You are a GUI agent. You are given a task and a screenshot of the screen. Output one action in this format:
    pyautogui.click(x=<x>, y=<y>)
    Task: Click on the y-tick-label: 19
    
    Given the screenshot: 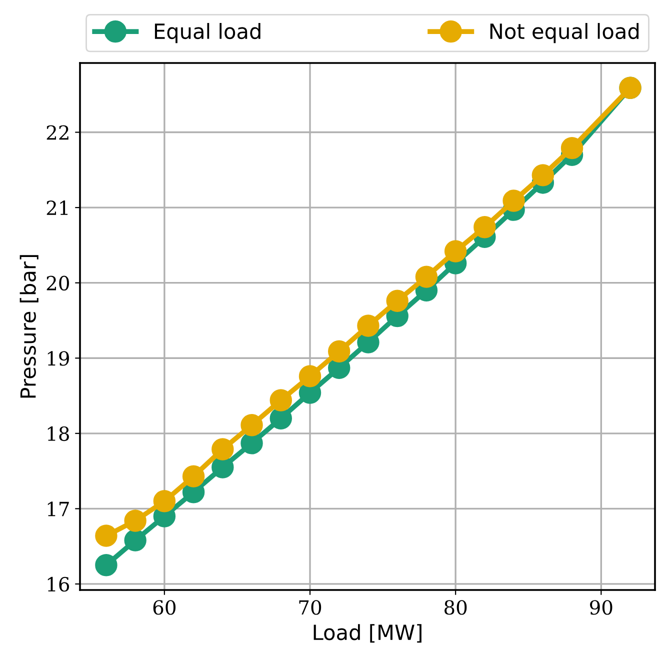 What is the action you would take?
    pyautogui.click(x=58, y=358)
    